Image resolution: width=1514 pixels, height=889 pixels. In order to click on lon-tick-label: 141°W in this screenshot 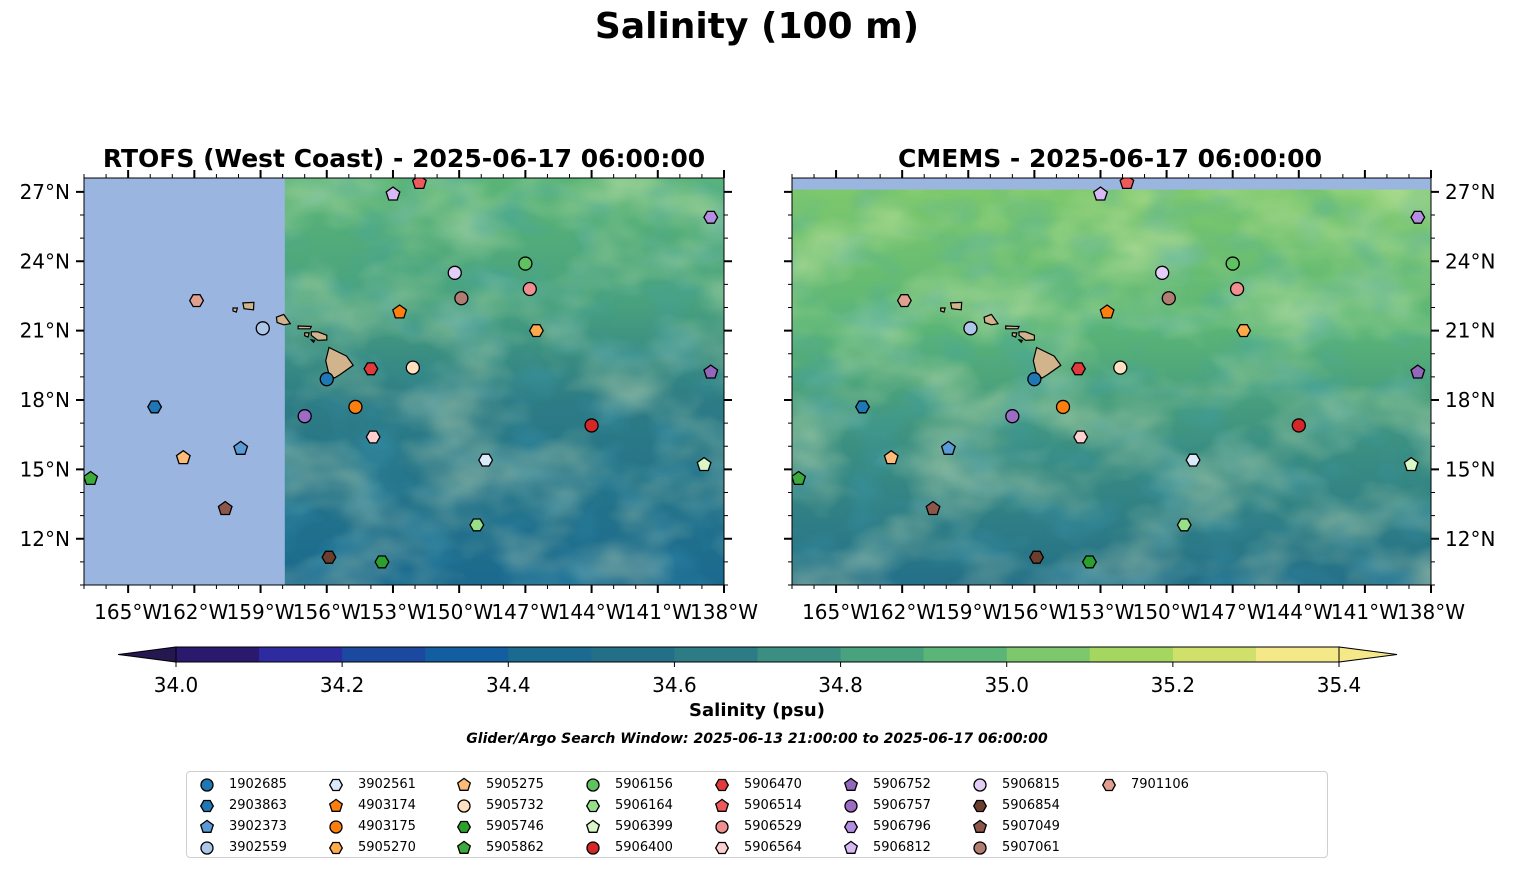, I will do `click(1365, 612)`.